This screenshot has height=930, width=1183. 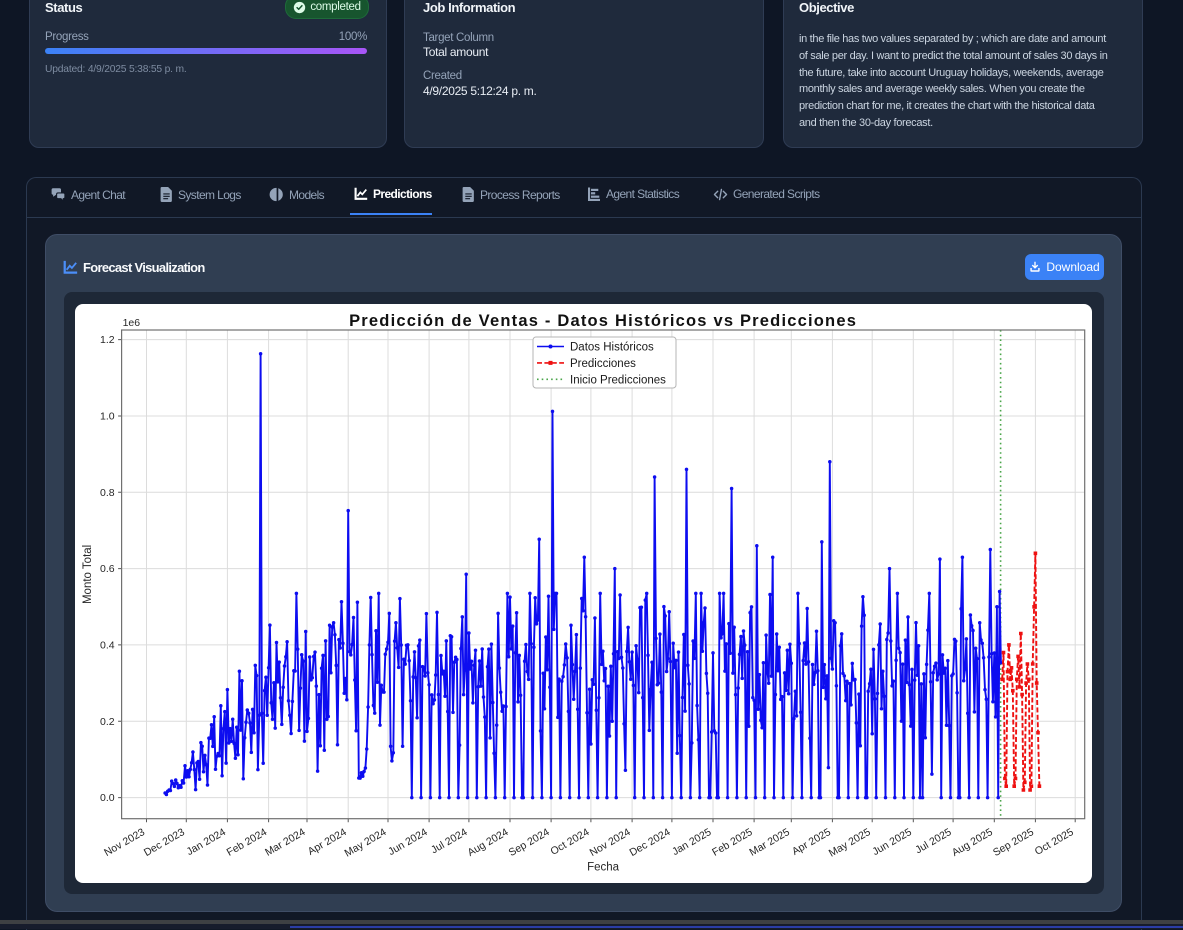 What do you see at coordinates (107, 493) in the screenshot?
I see `svg-text: 0.8` at bounding box center [107, 493].